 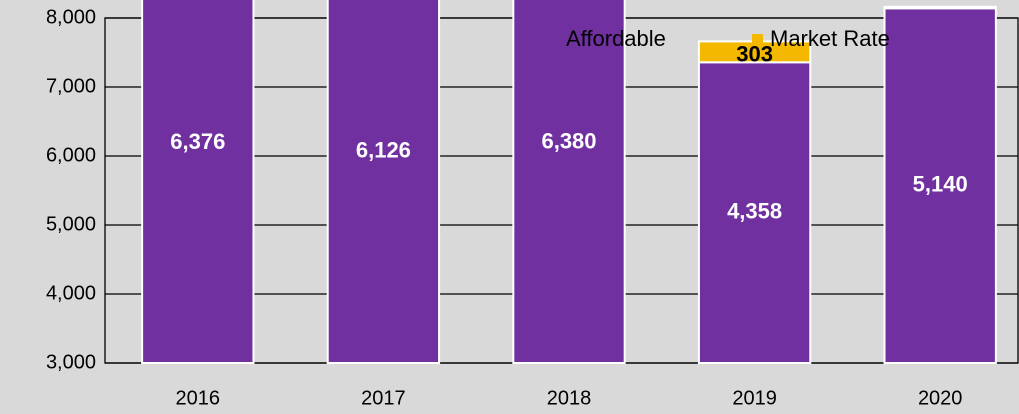 What do you see at coordinates (616, 38) in the screenshot?
I see `legend-label: Affordable` at bounding box center [616, 38].